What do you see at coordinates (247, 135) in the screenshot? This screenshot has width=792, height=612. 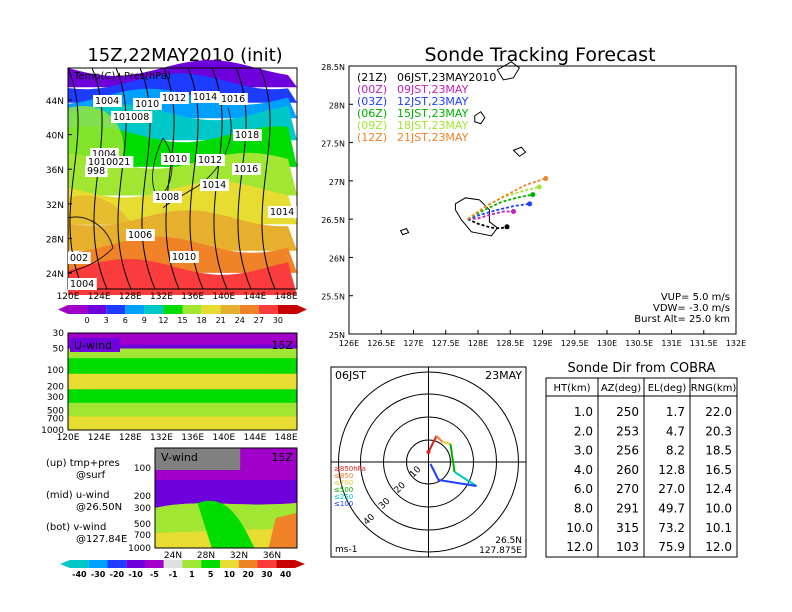 I see `pressure-label: 1018` at bounding box center [247, 135].